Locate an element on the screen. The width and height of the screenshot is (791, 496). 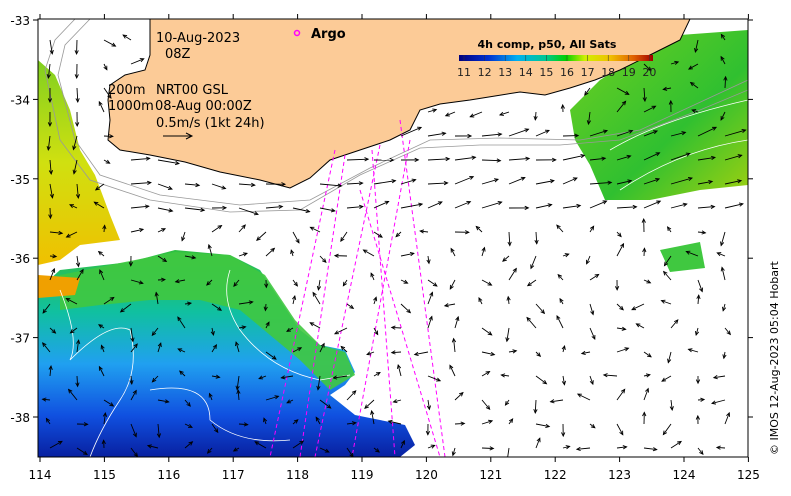
contour-200-label: 200m is located at coordinates (126, 90).